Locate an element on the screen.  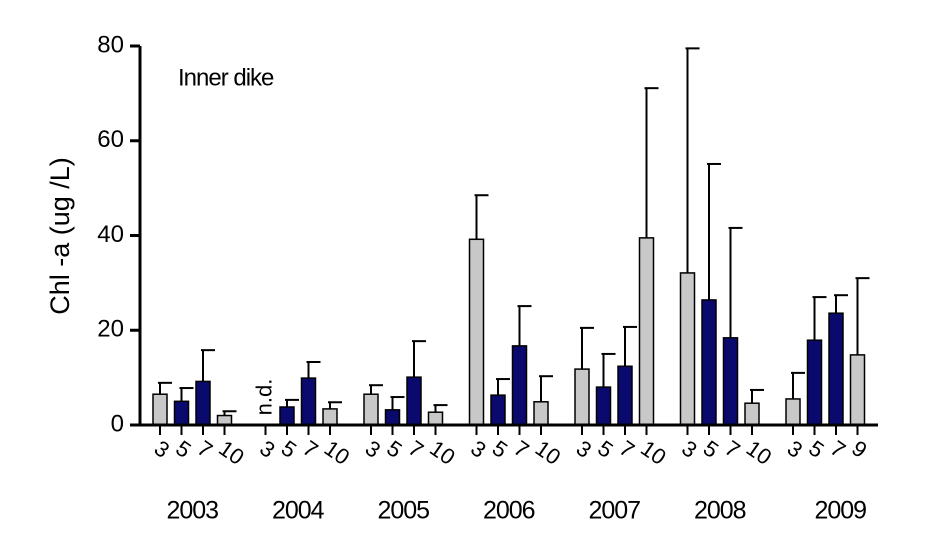
y-tick-label: 40 is located at coordinates (110, 234).